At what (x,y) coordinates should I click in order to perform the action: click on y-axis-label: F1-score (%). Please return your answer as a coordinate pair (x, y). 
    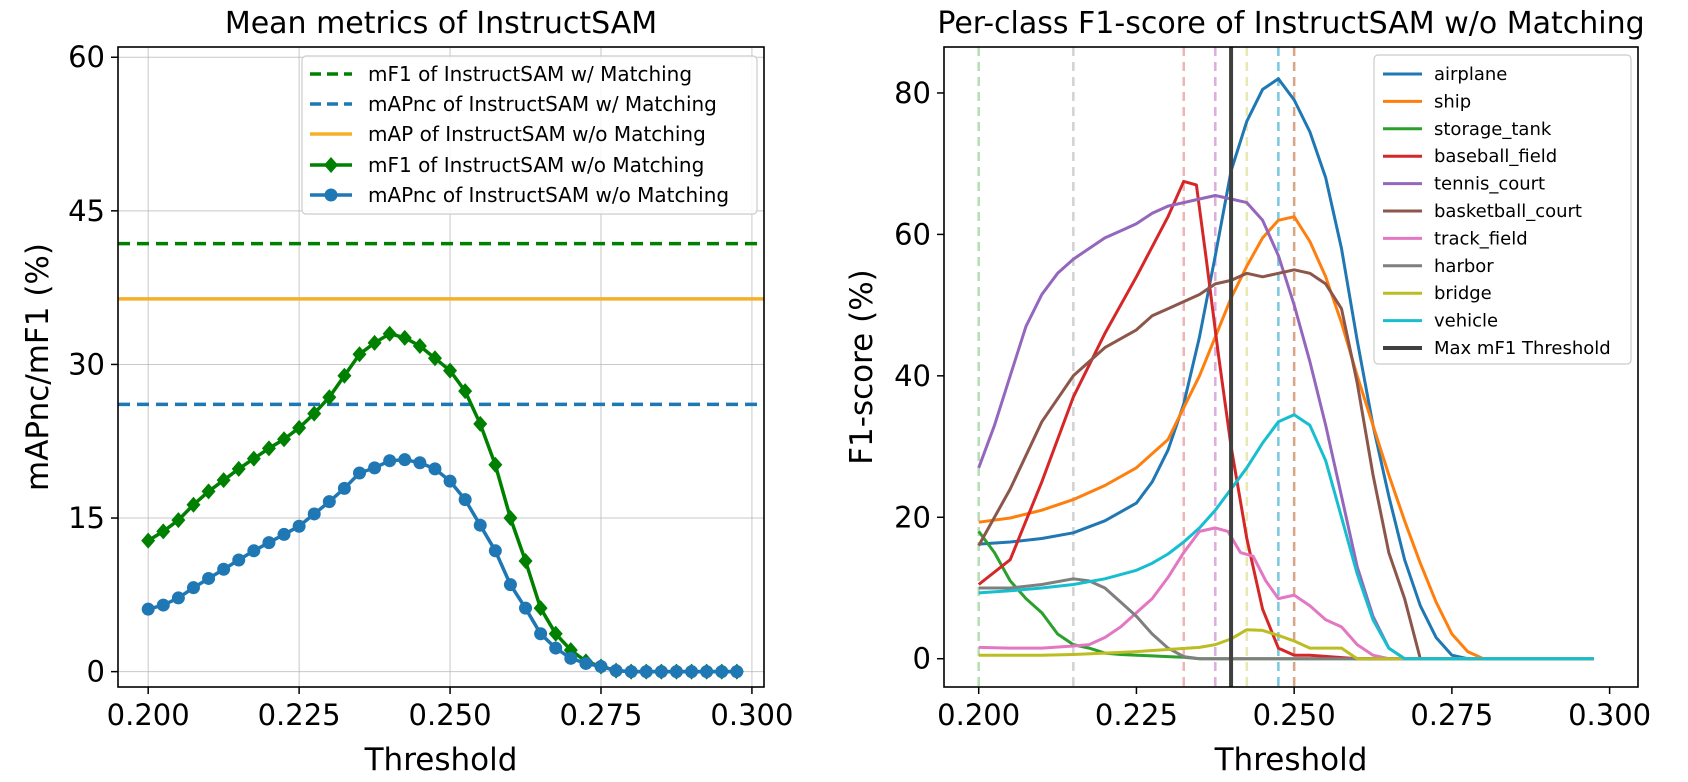
    Looking at the image, I should click on (862, 367).